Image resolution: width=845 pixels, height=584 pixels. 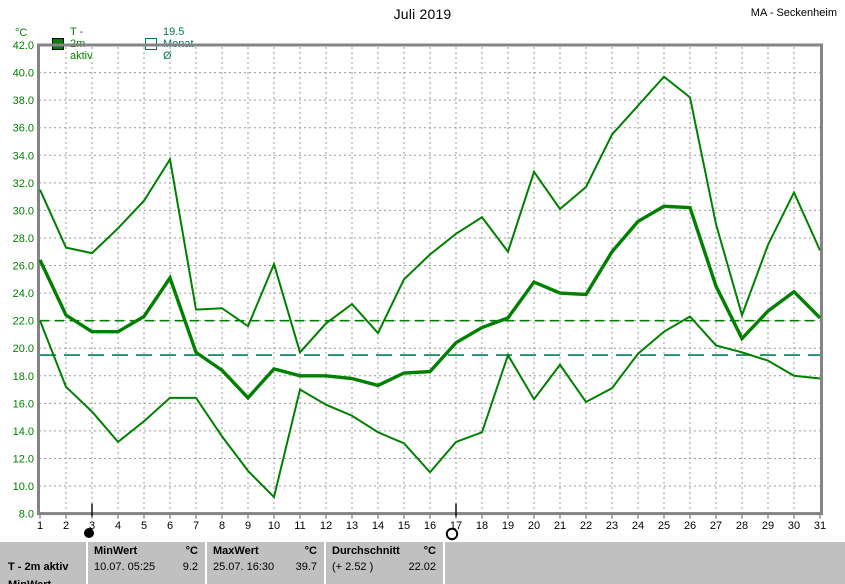 I want to click on x-tick-label: 6, so click(x=170, y=526).